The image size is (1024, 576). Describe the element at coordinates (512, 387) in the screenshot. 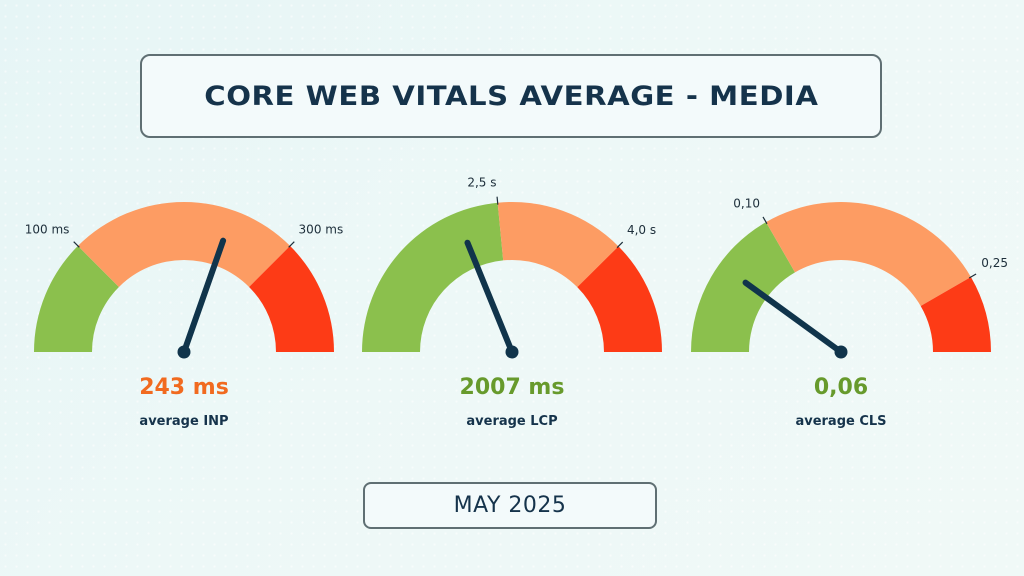

I see `gauge-value: 2007 ms` at that location.